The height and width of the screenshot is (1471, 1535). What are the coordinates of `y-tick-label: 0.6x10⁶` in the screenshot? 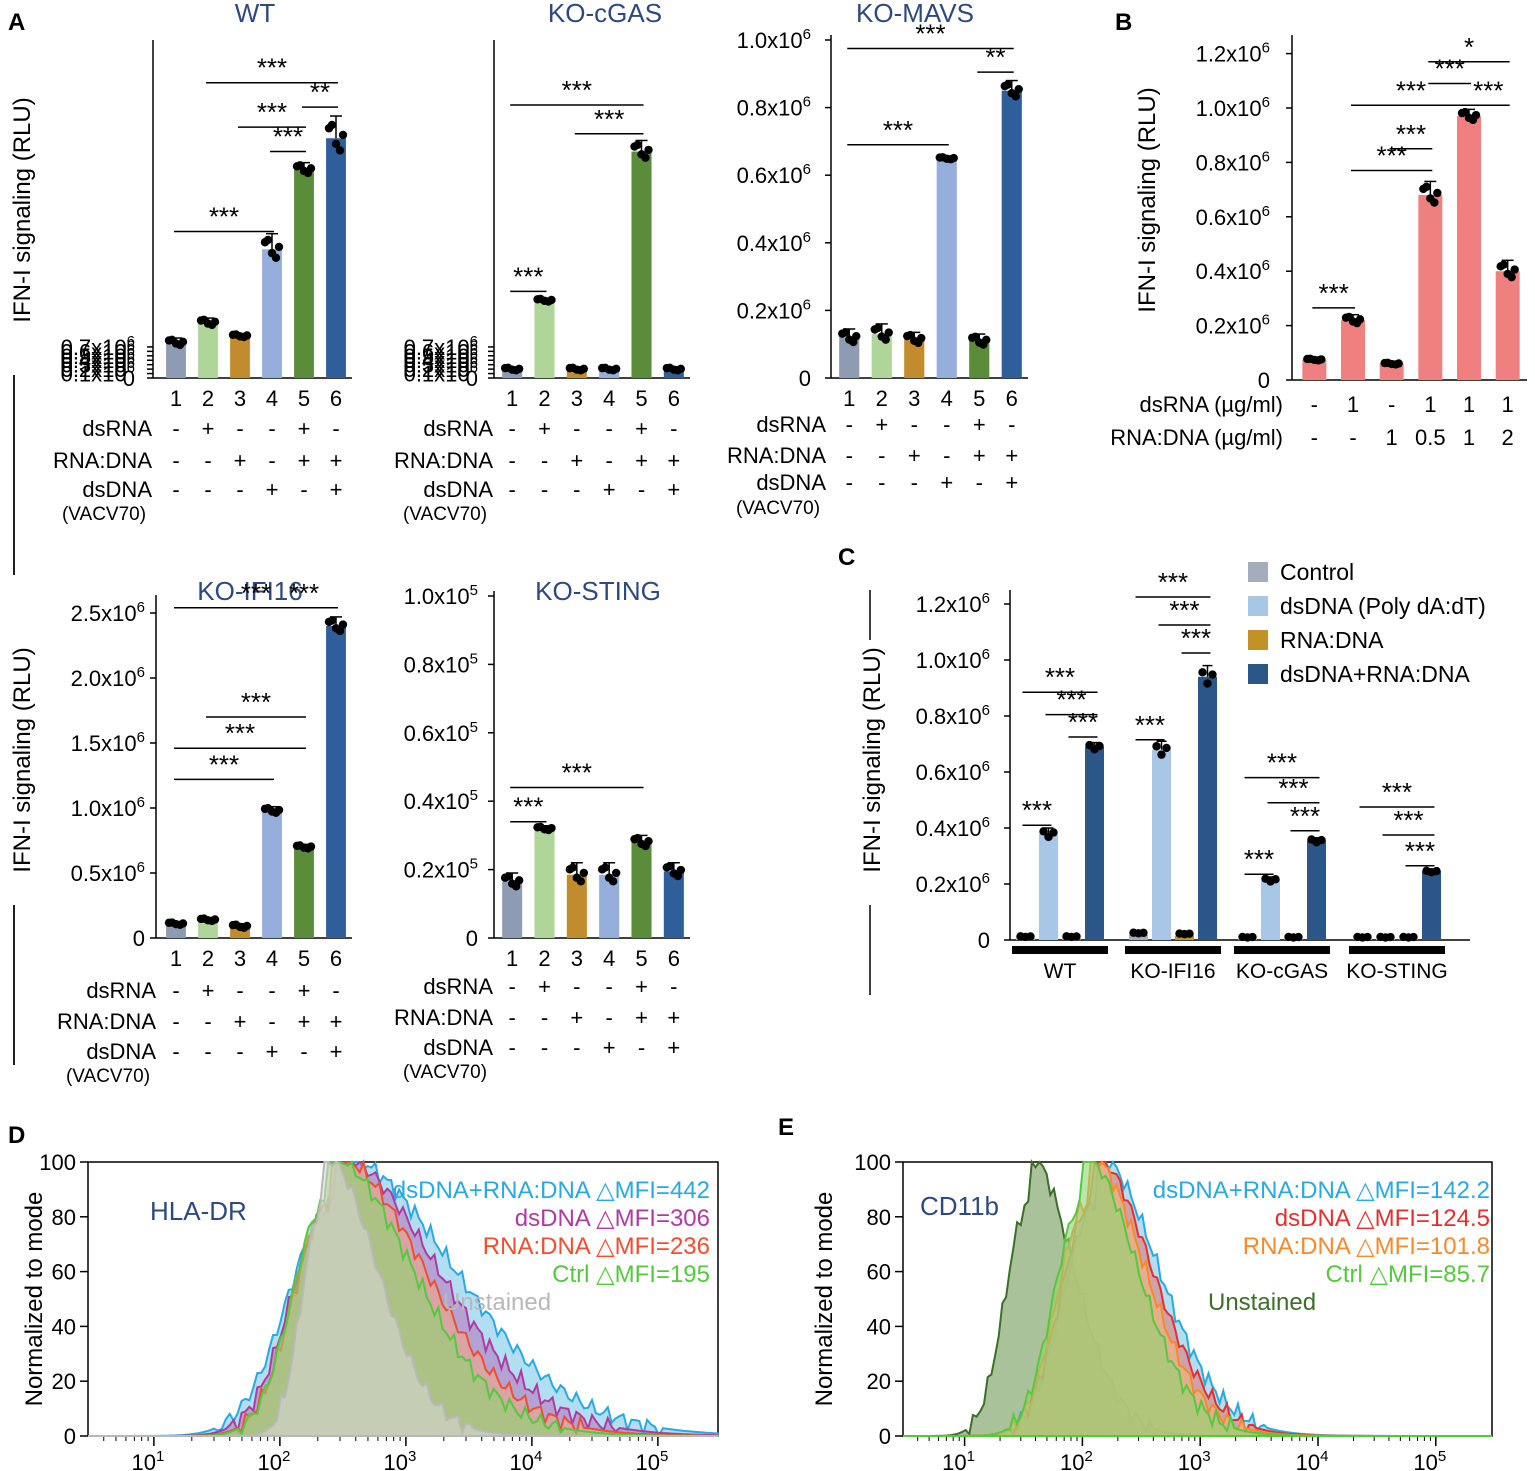 It's located at (441, 350).